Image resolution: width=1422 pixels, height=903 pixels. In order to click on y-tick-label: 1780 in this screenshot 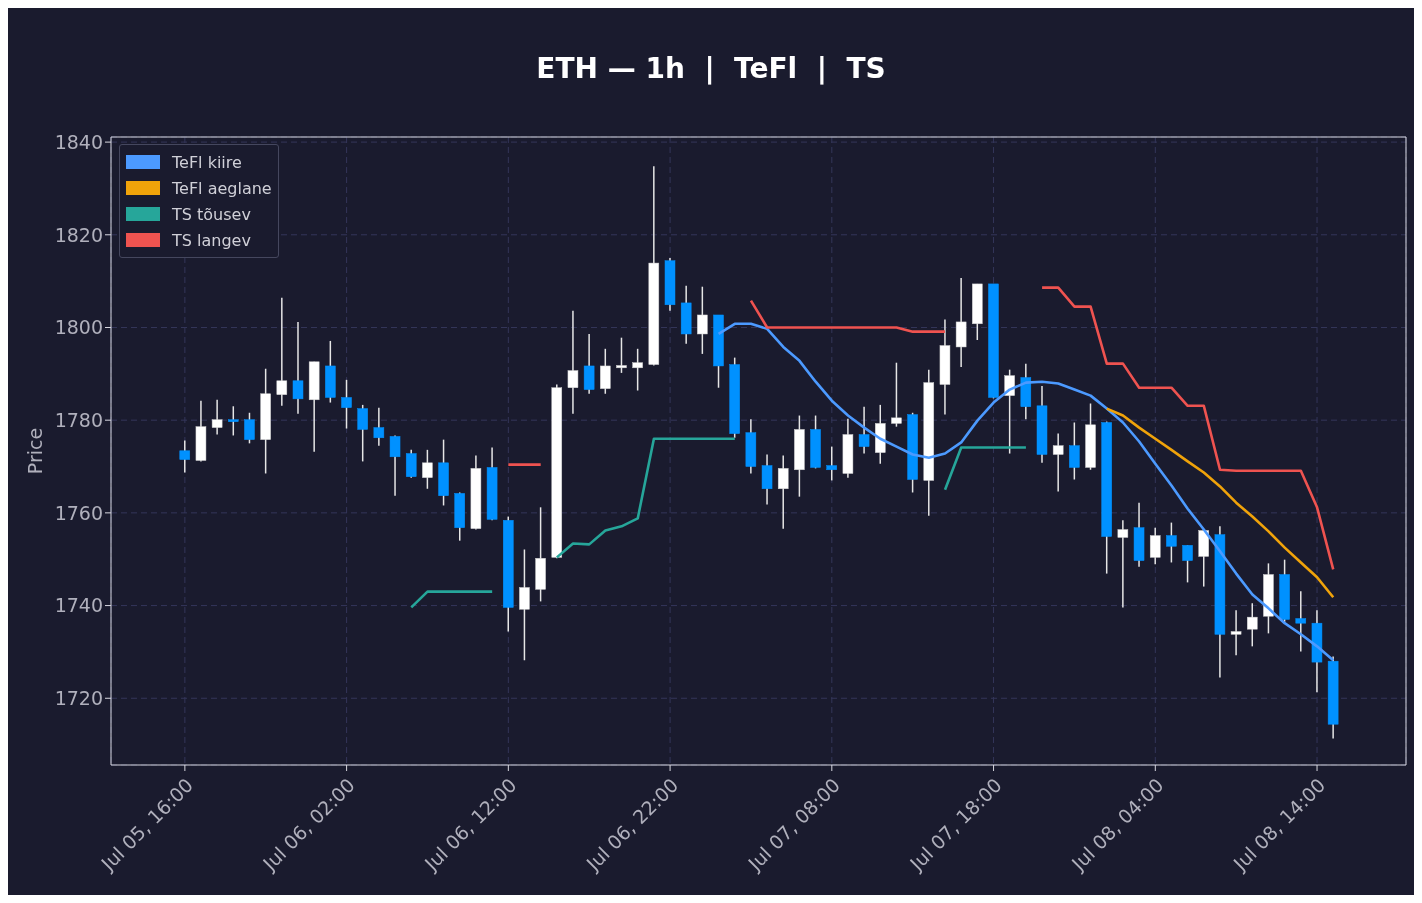, I will do `click(78, 419)`.